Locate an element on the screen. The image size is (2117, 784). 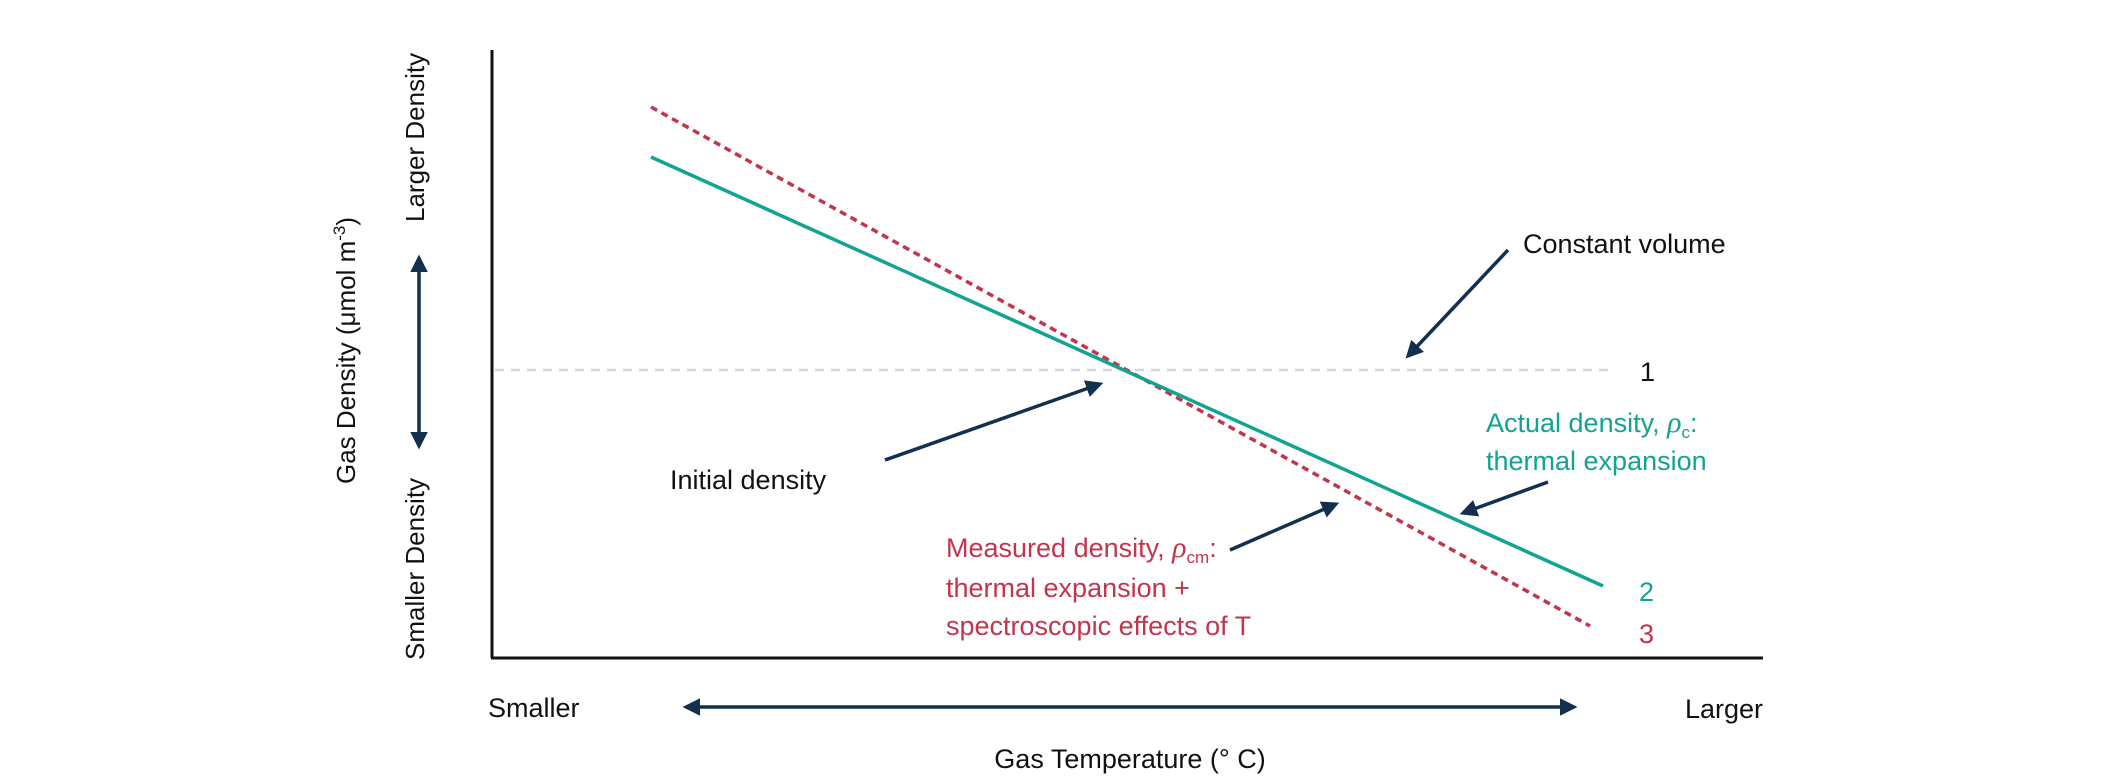
measured-density-label-2: thermal expansion + is located at coordinates (1068, 588).